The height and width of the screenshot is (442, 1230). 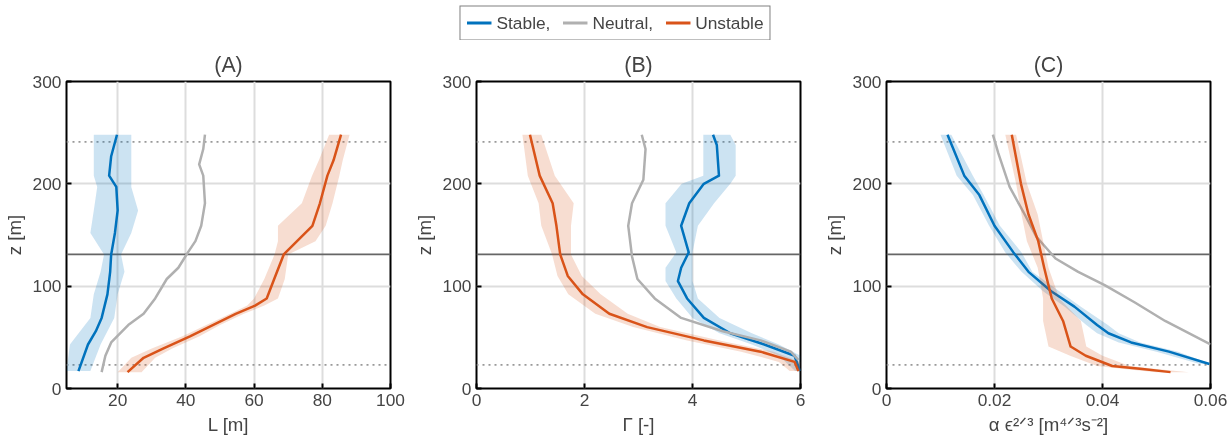 What do you see at coordinates (994, 399) in the screenshot?
I see `x-tick-label: 0.02` at bounding box center [994, 399].